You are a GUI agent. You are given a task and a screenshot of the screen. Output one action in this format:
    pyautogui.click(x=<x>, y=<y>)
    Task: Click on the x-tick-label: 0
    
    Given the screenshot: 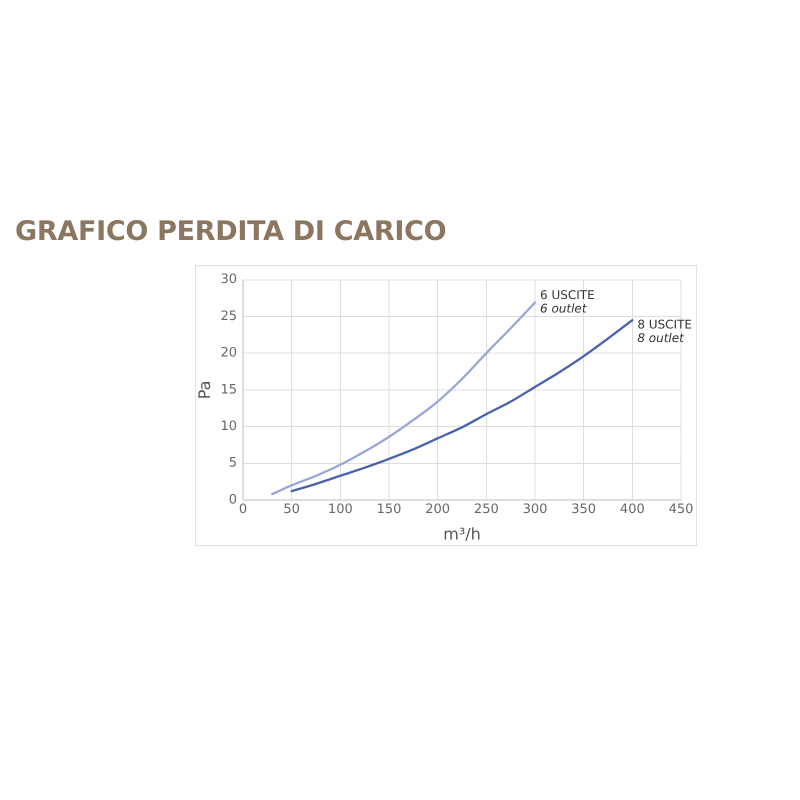 What is the action you would take?
    pyautogui.click(x=243, y=510)
    